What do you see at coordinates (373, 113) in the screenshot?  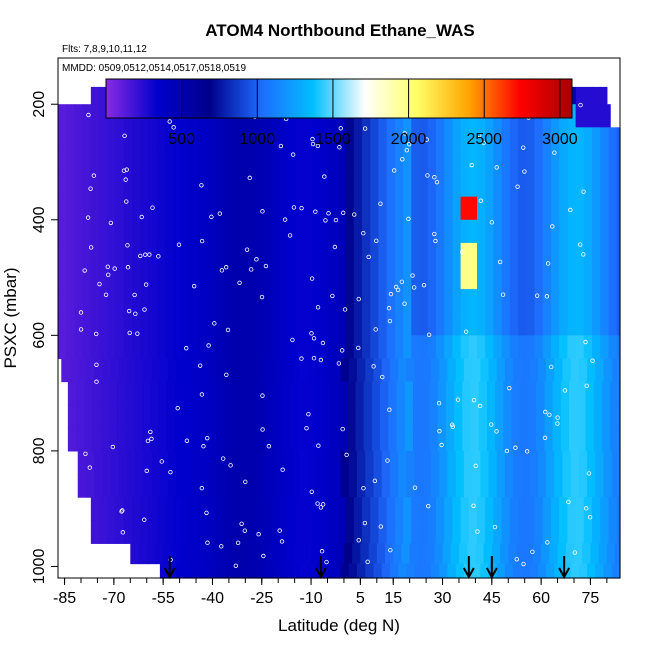 I see `colorbar-ticks: 500 1000 1500 2000 2500 3000` at bounding box center [373, 113].